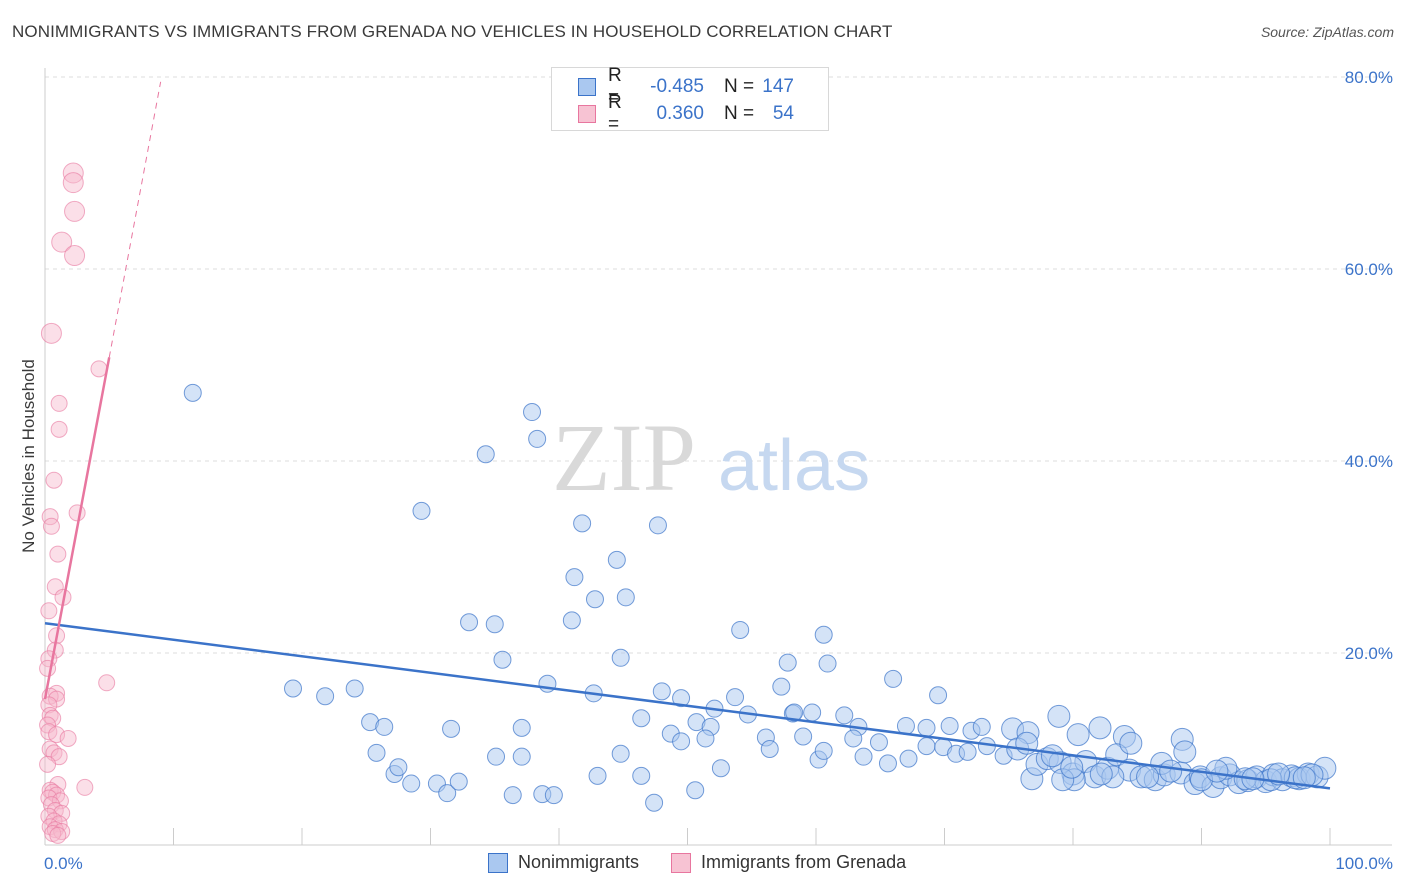 This screenshot has height=892, width=1406. Describe the element at coordinates (1327, 32) in the screenshot. I see `source-credit: Source: ZipAtlas.com` at that location.